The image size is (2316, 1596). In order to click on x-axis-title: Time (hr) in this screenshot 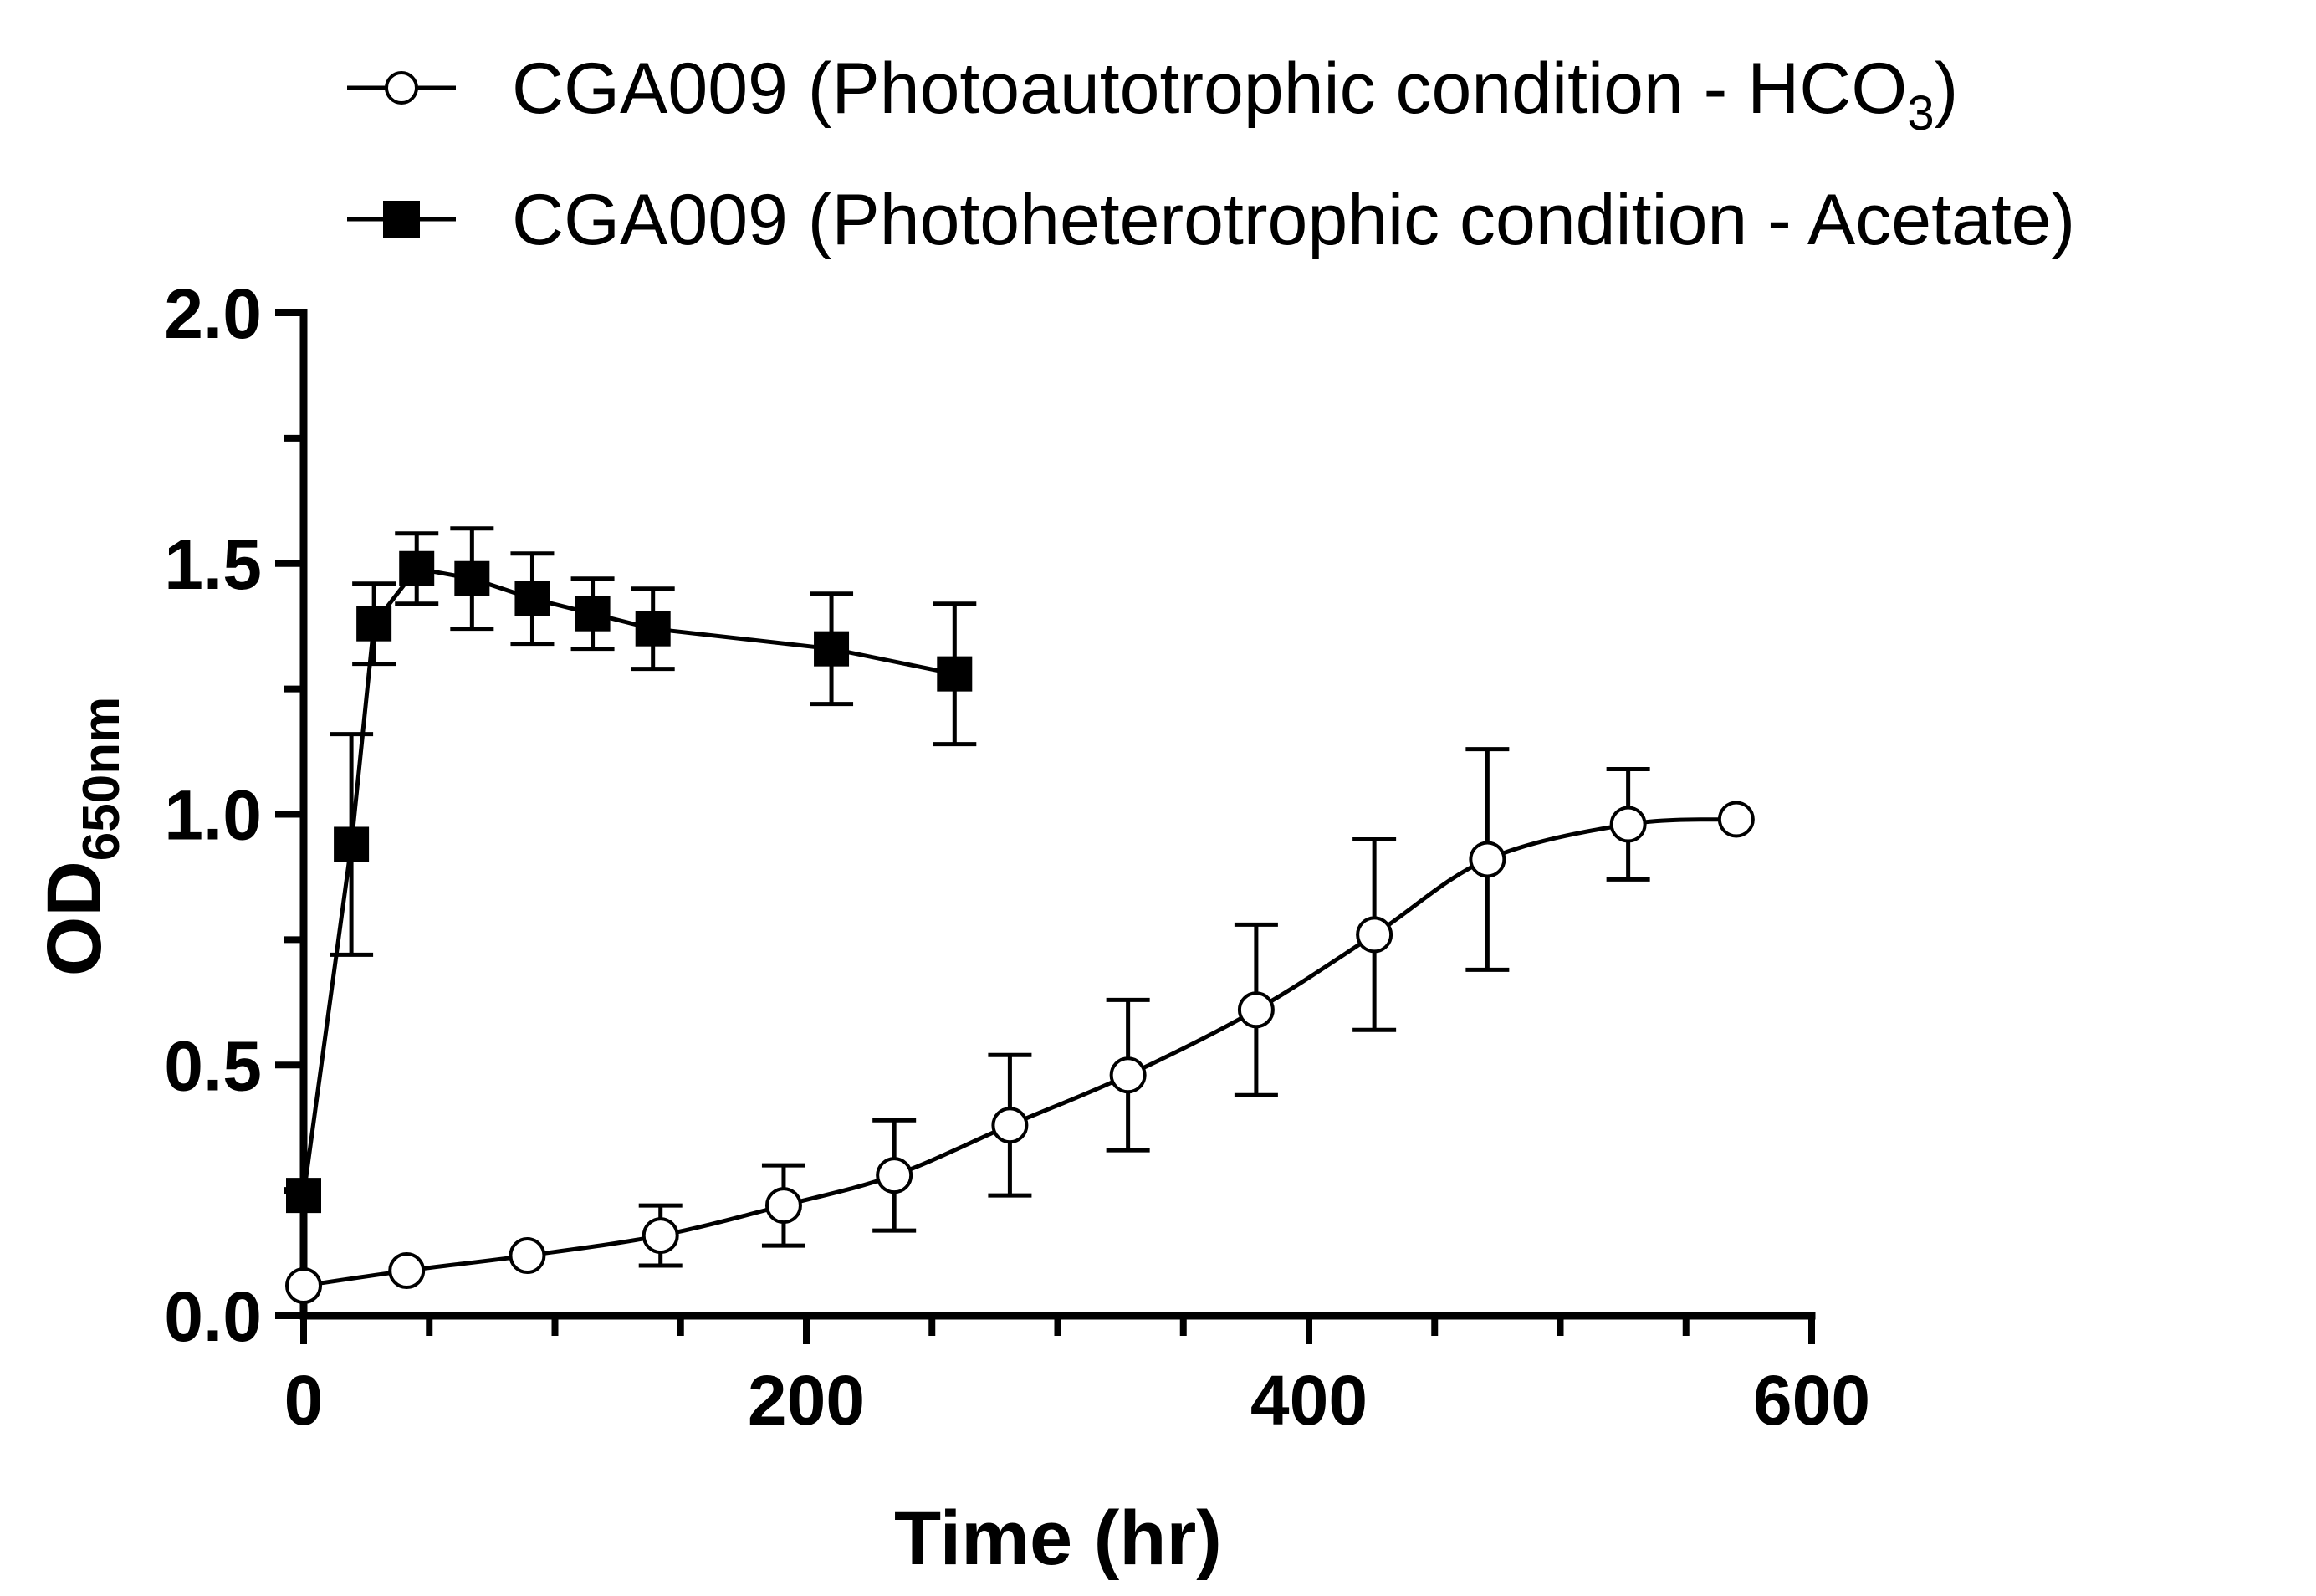, I will do `click(1058, 1539)`.